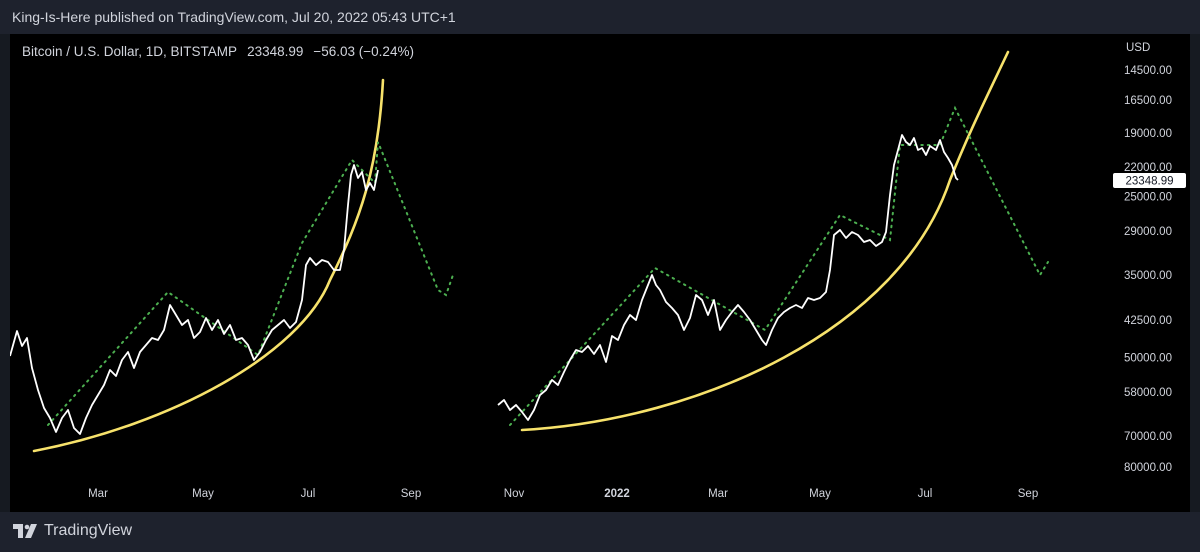 The width and height of the screenshot is (1200, 552). I want to click on x-tick-label: 2022, so click(617, 494).